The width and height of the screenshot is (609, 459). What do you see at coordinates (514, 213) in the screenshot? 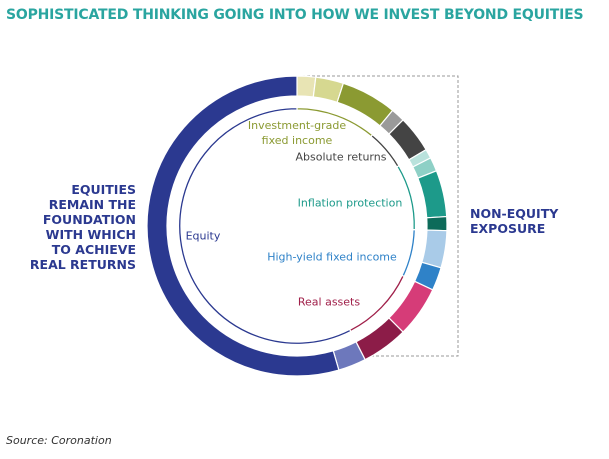
I see `right-label: NON-EQUITY` at bounding box center [514, 213].